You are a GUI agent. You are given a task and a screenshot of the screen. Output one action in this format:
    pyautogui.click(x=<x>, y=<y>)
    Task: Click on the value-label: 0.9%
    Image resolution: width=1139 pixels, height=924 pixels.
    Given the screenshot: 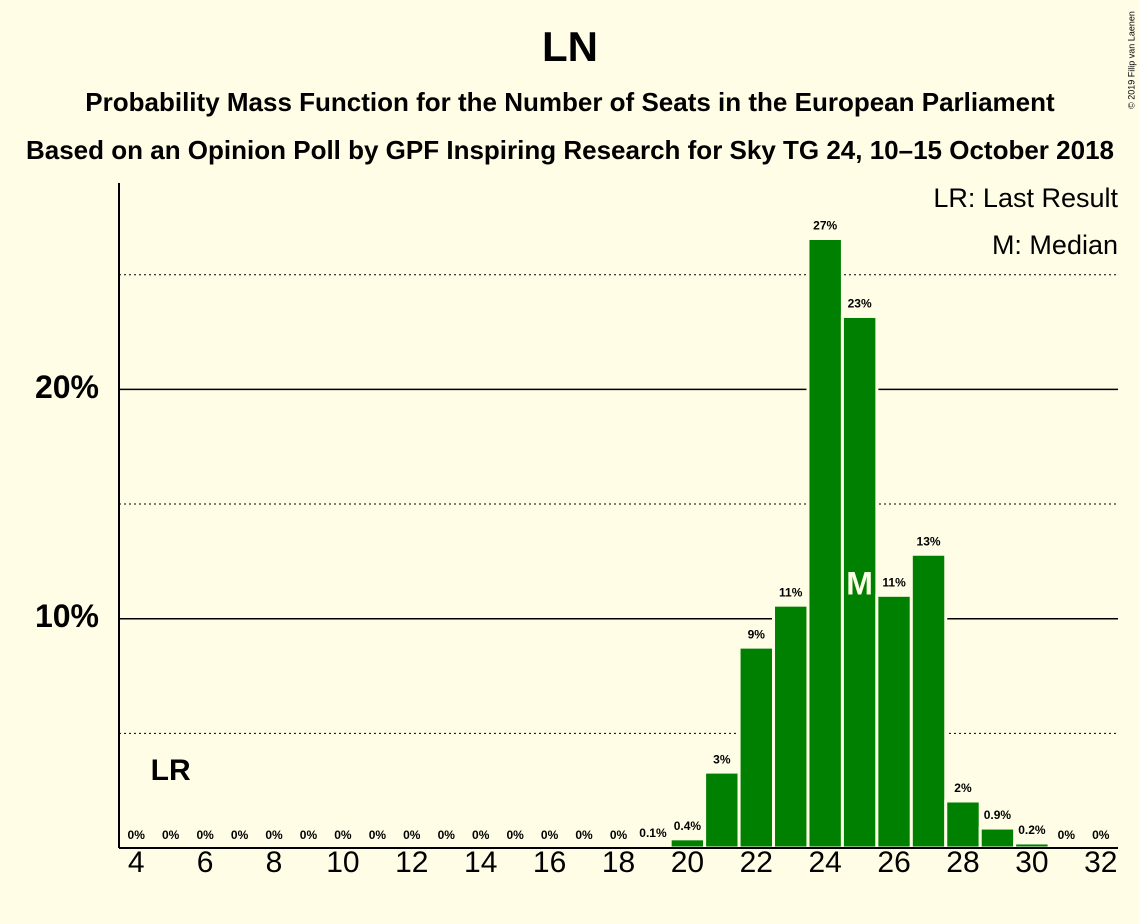 What is the action you would take?
    pyautogui.click(x=998, y=815)
    